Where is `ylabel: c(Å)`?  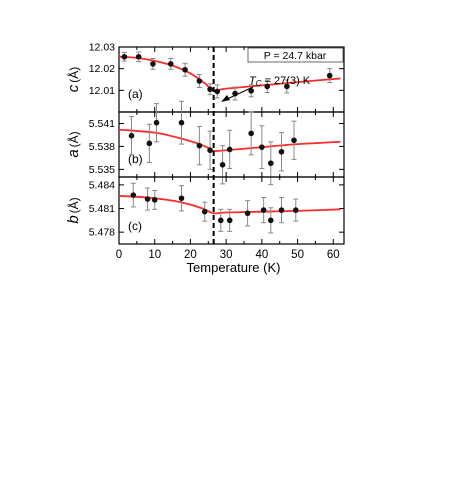 ylabel: c(Å) is located at coordinates (73, 80).